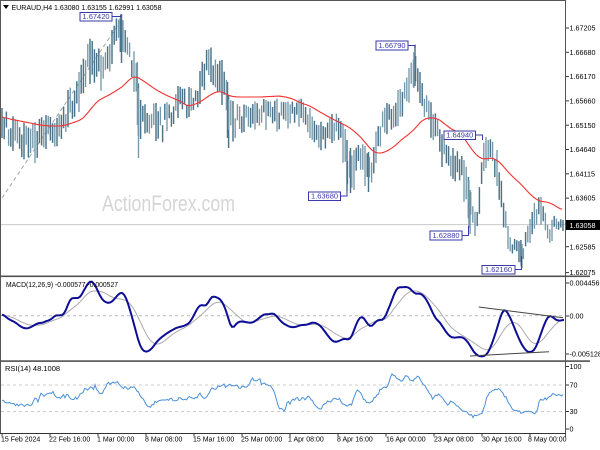 The width and height of the screenshot is (600, 450). I want to click on svg-text: 1.63680, so click(324, 195).